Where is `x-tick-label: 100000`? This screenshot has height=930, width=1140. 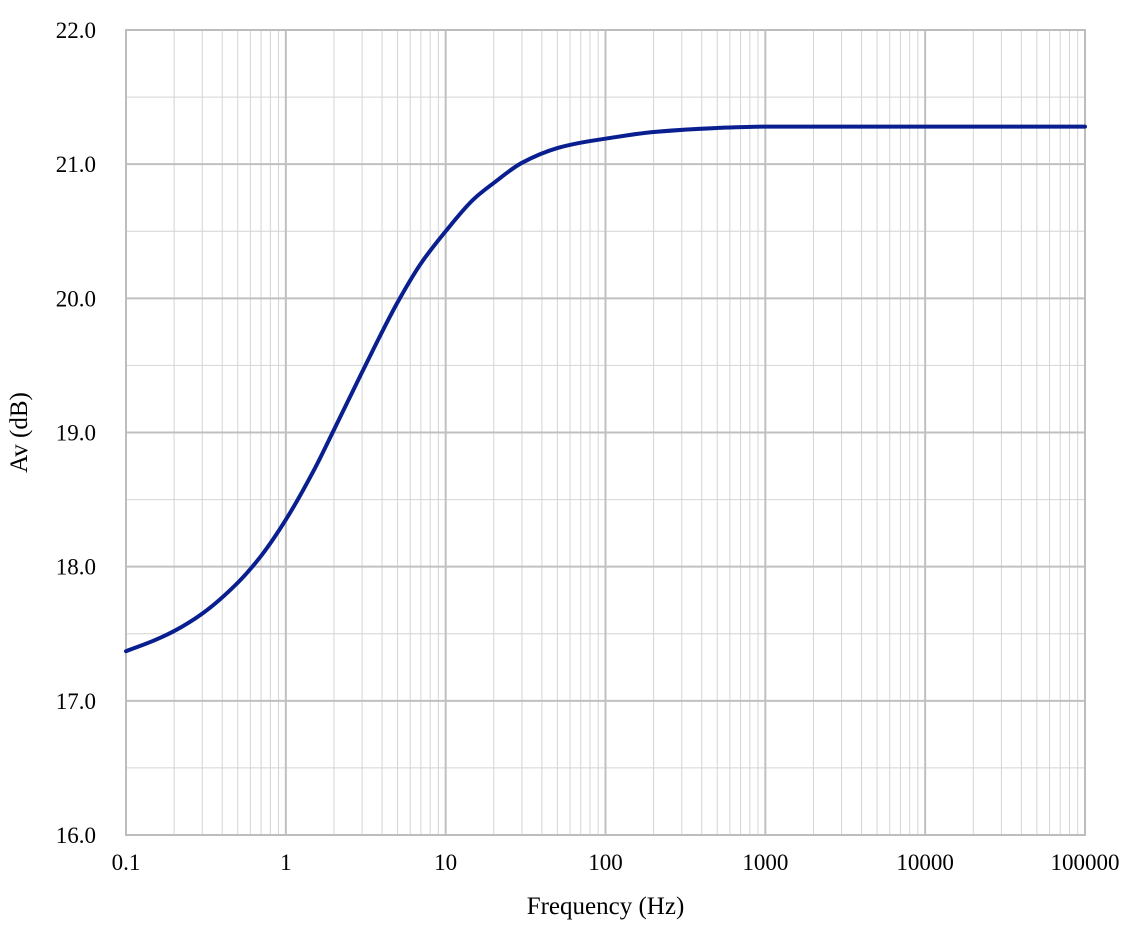 x-tick-label: 100000 is located at coordinates (1085, 862).